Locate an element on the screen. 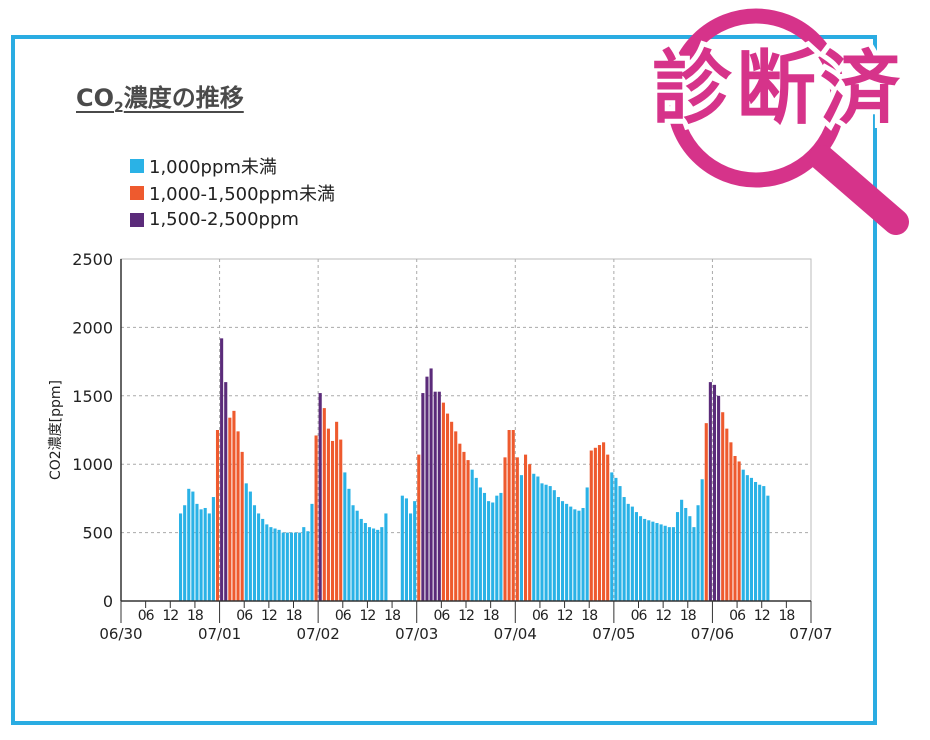 The height and width of the screenshot is (740, 930). legend-swatch-high is located at coordinates (137, 219).